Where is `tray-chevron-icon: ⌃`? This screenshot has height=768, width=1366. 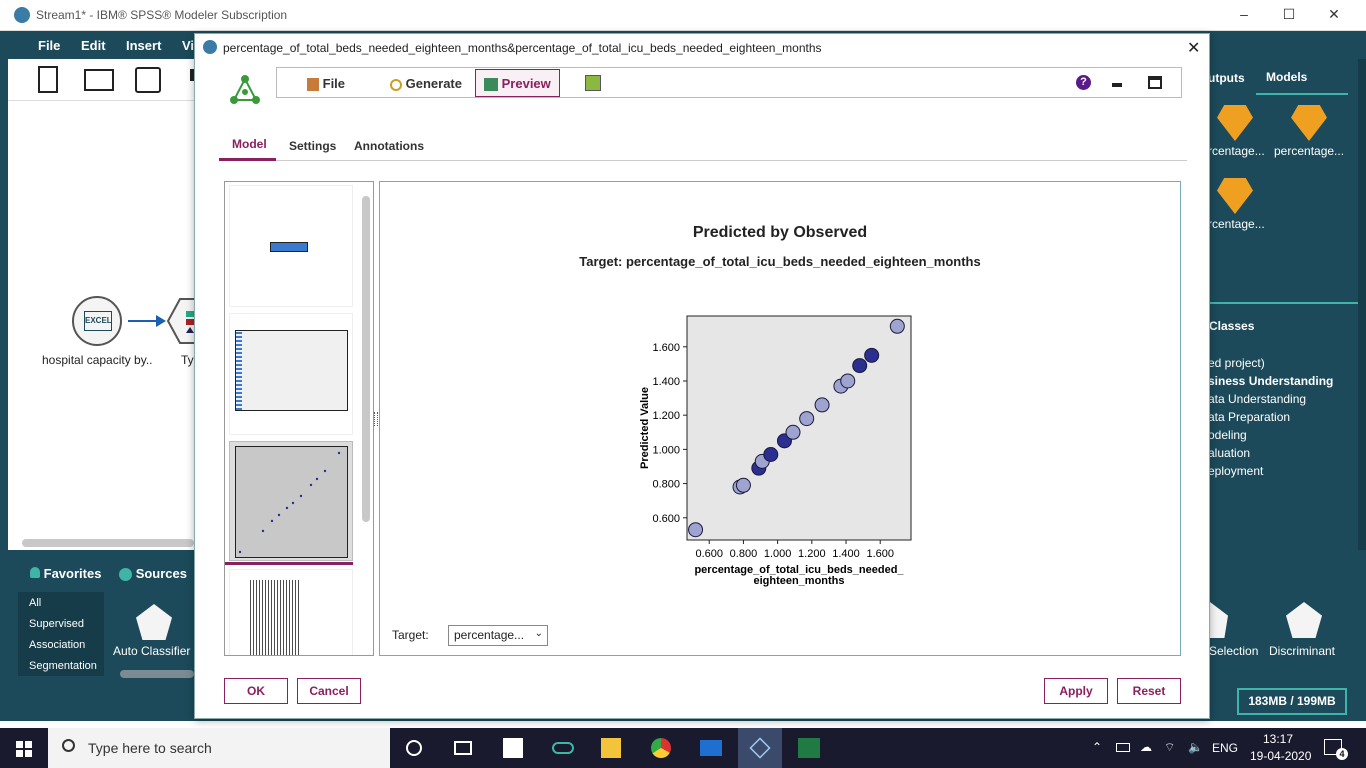
tray-chevron-icon: ⌃ is located at coordinates (1097, 747).